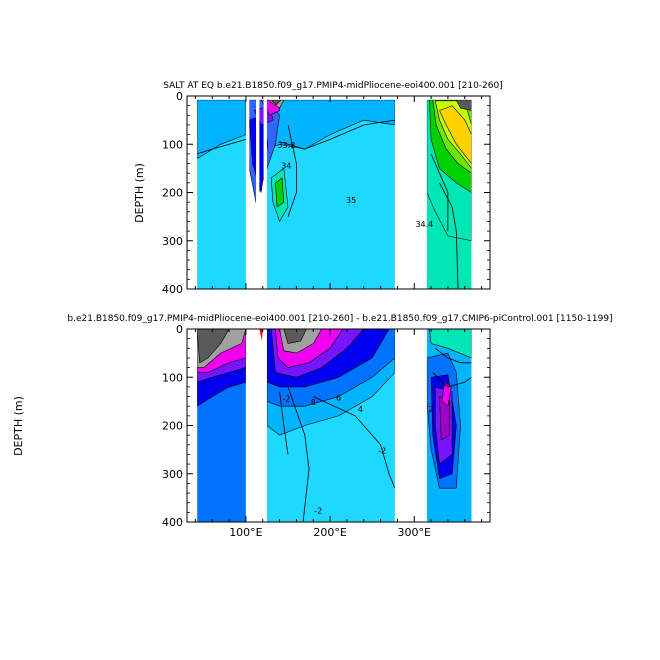 This screenshot has height=660, width=660. I want to click on contour-label: 35, so click(351, 200).